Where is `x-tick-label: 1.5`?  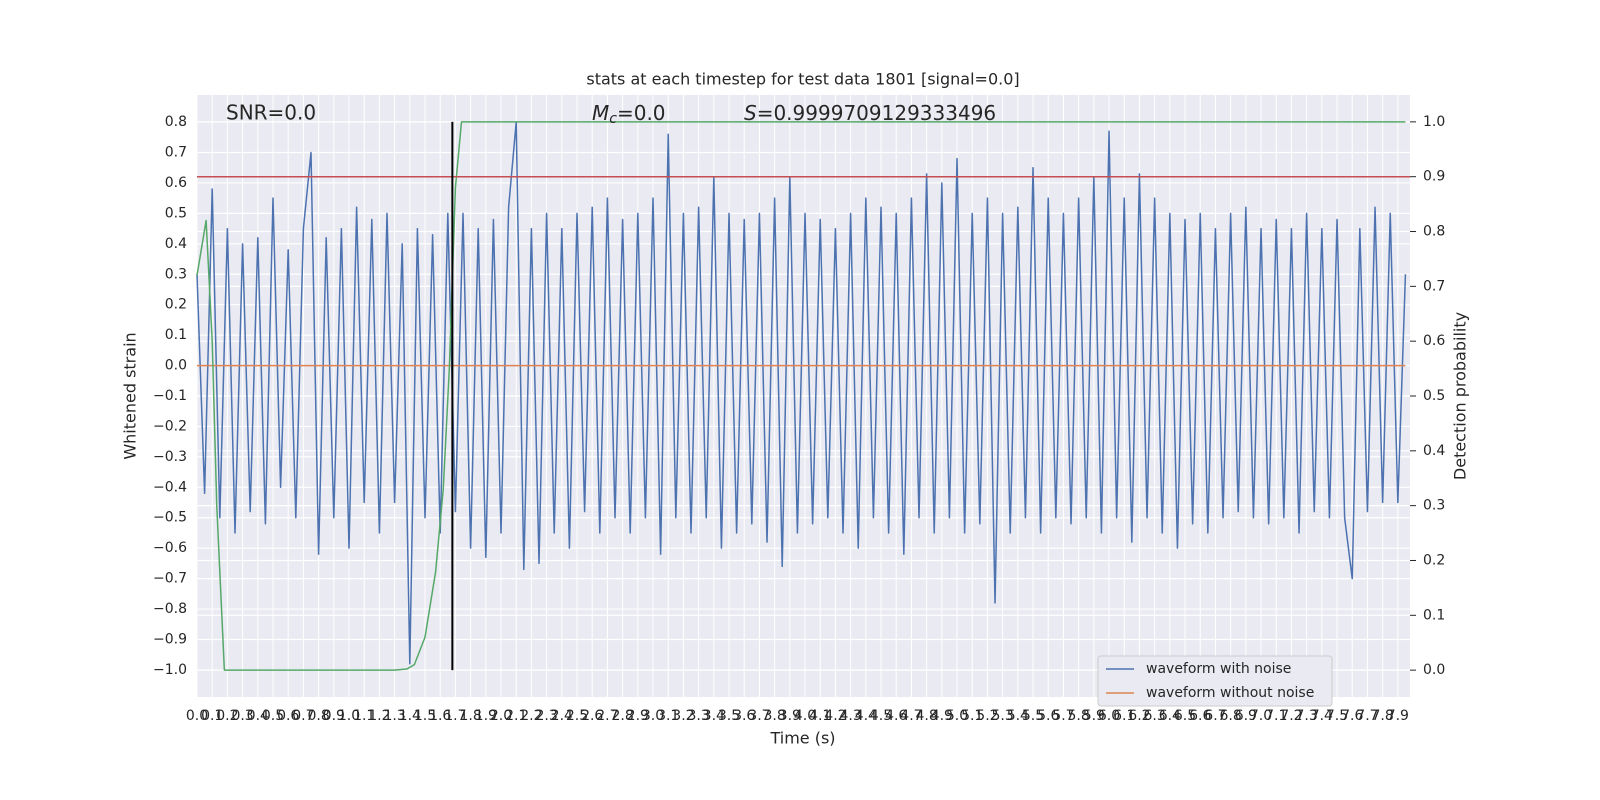 x-tick-label: 1.5 is located at coordinates (425, 716).